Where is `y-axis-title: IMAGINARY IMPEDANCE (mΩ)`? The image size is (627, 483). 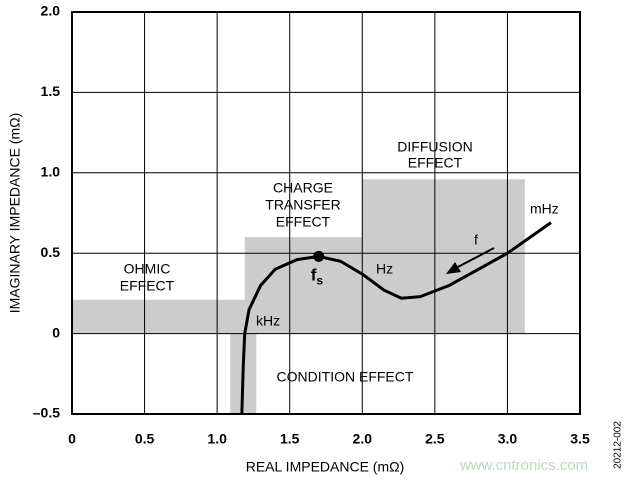 y-axis-title: IMAGINARY IMPEDANCE (mΩ) is located at coordinates (15, 213).